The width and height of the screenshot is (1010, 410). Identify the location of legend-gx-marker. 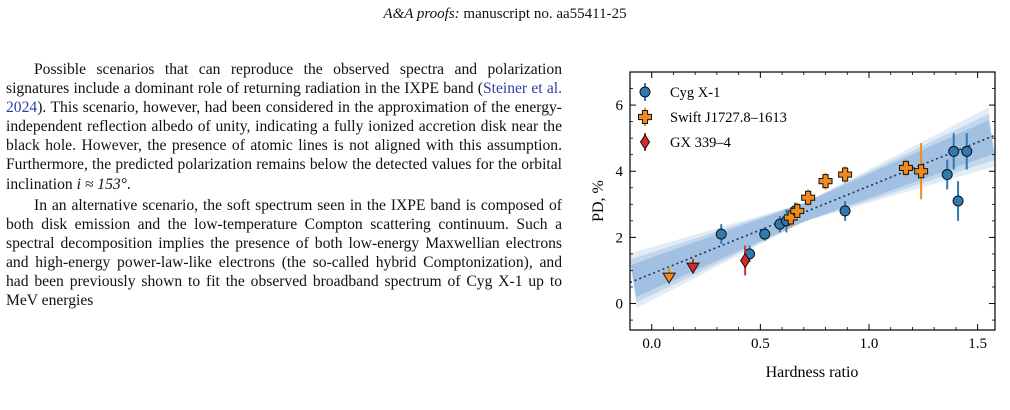
(645, 142).